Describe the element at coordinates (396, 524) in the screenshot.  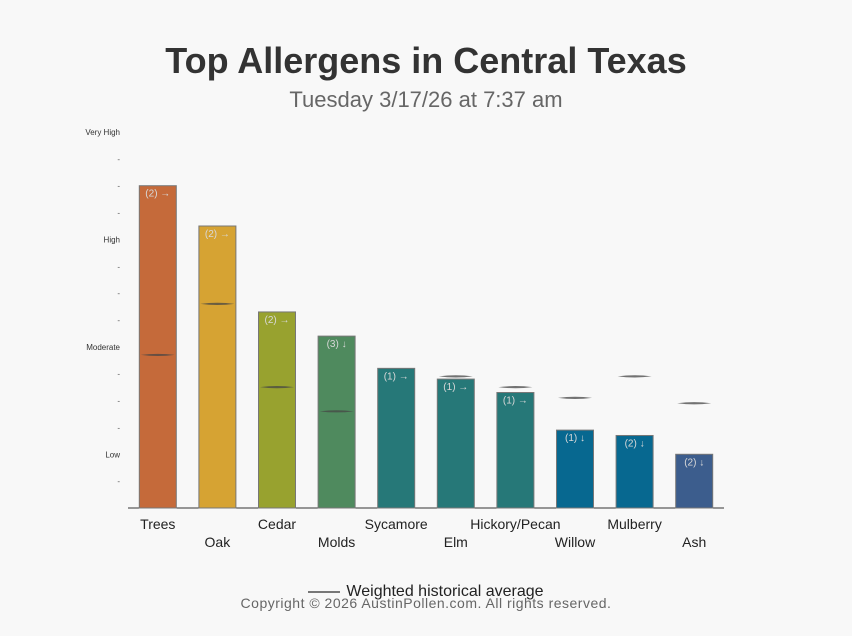
I see `x-tick-label: Sycamore` at that location.